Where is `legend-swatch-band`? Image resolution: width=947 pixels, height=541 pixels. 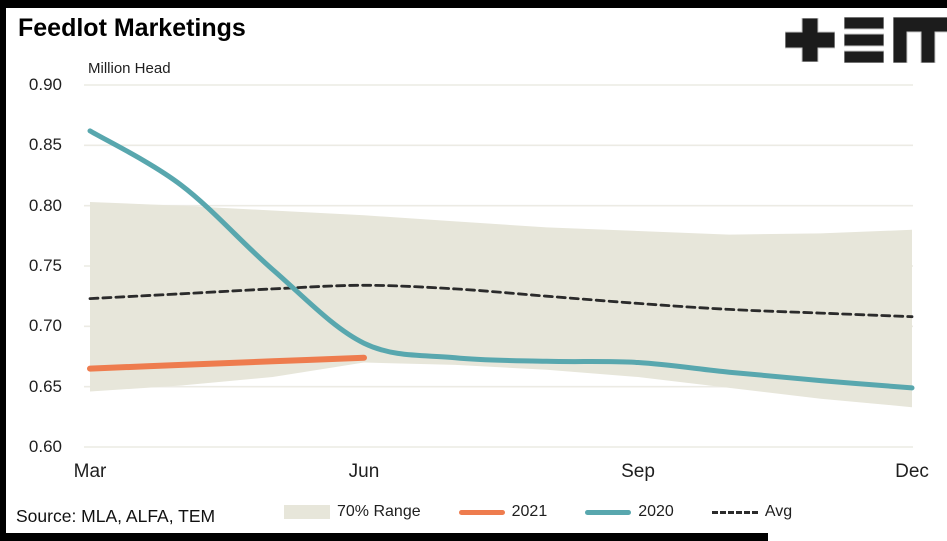
legend-swatch-band is located at coordinates (307, 512).